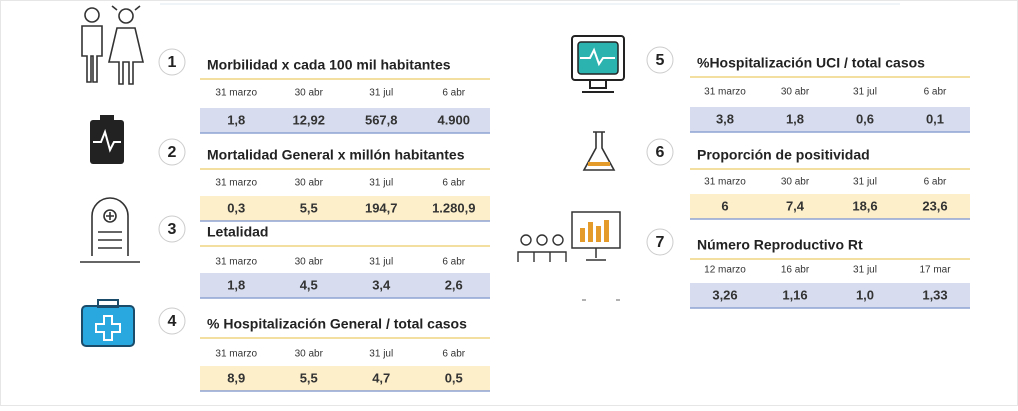  Describe the element at coordinates (113, 45) in the screenshot. I see `people-icon` at that location.